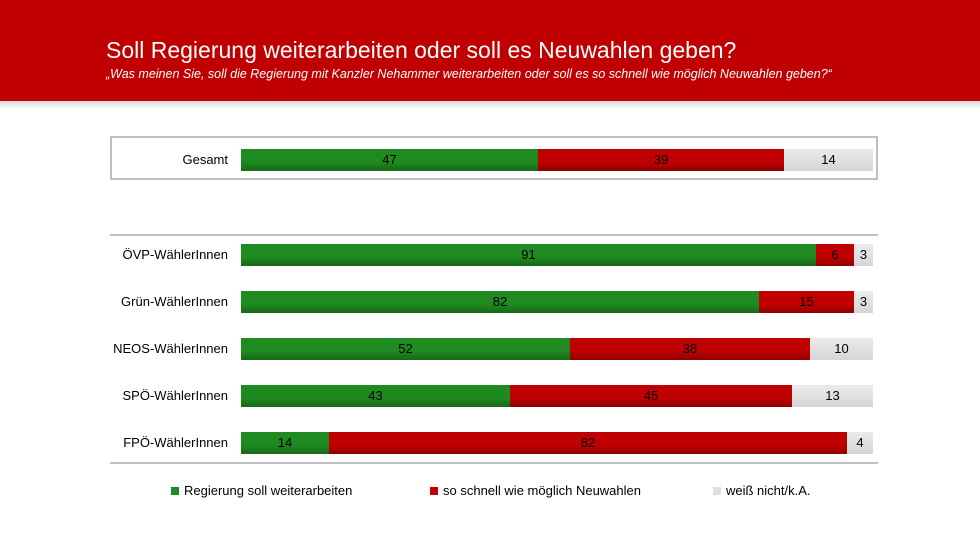 The height and width of the screenshot is (551, 980). I want to click on data-label: 38, so click(690, 348).